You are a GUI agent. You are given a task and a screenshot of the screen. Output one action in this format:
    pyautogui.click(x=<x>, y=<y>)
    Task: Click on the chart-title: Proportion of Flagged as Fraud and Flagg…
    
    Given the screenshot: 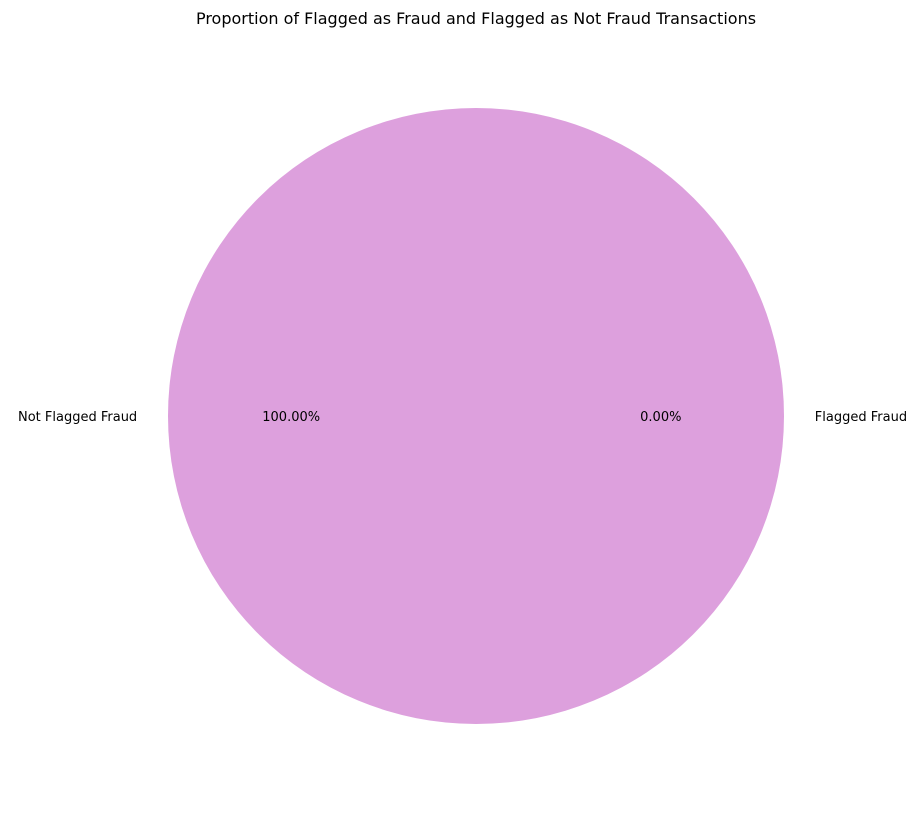 What is the action you would take?
    pyautogui.click(x=476, y=18)
    